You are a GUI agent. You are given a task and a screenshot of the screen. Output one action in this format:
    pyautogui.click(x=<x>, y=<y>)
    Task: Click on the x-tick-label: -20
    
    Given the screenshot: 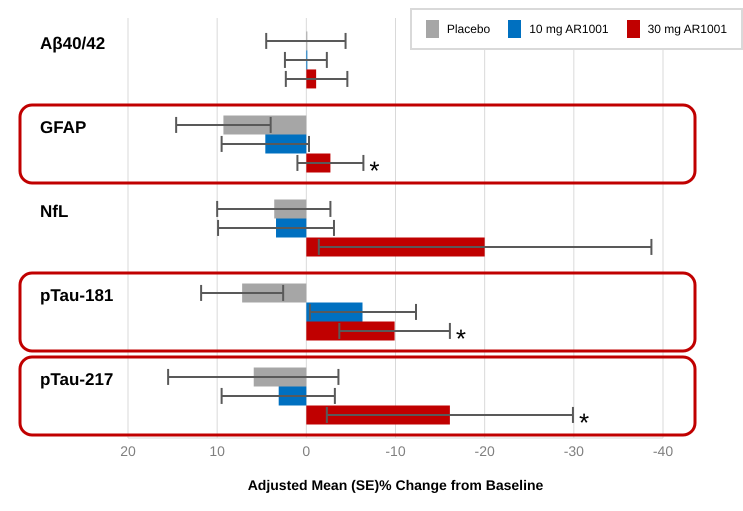 What is the action you would take?
    pyautogui.click(x=484, y=450)
    